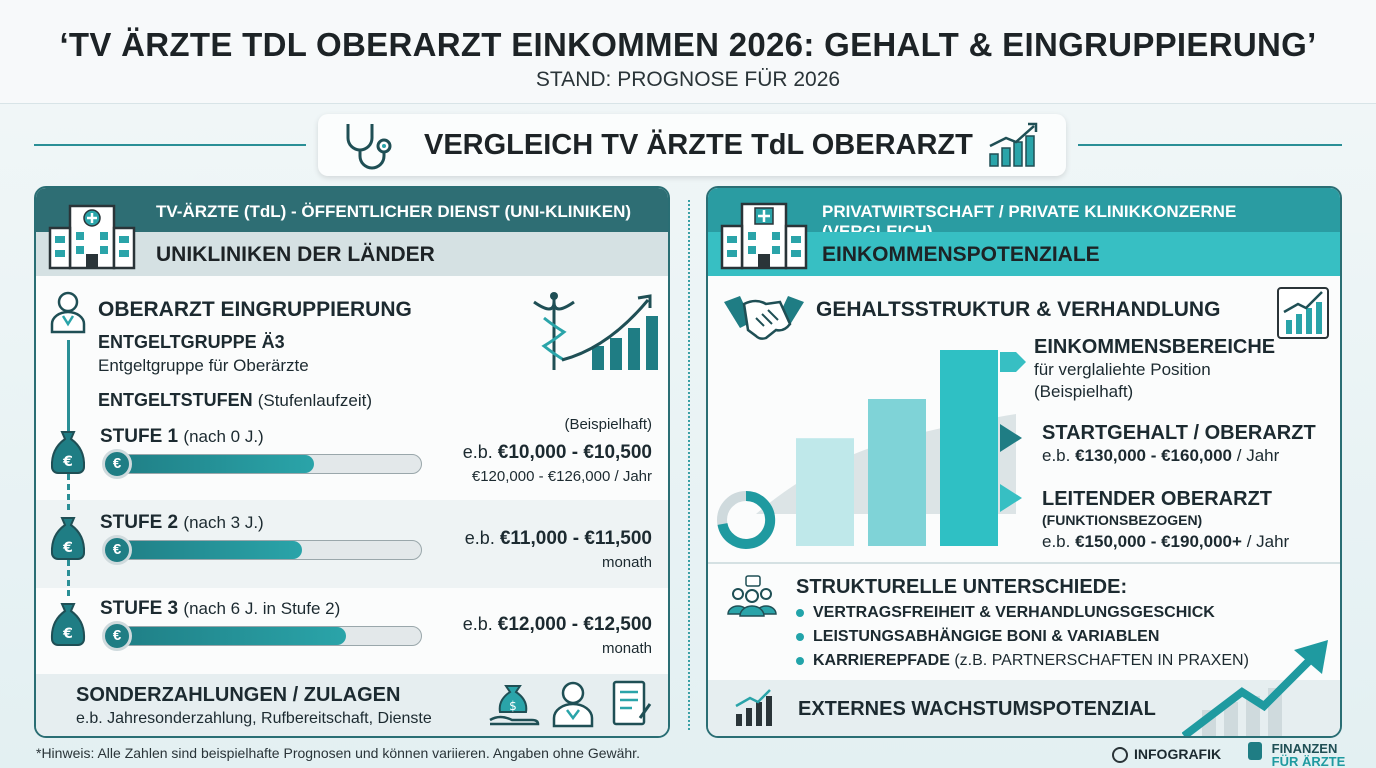  I want to click on brand-infografik-label: INFOGRAFIK, so click(1178, 754).